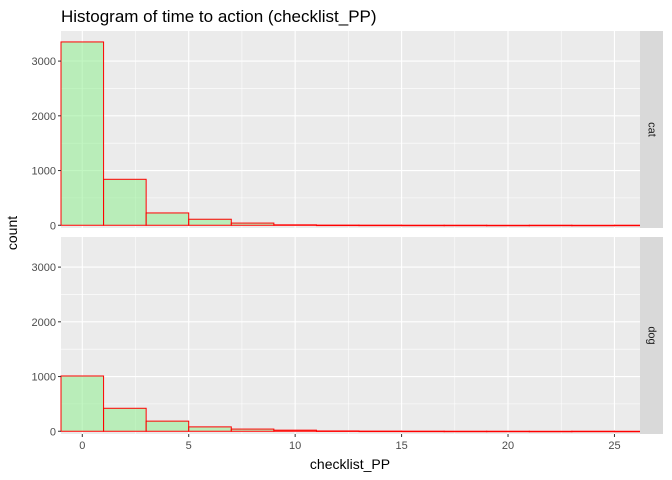 This screenshot has width=672, height=480. What do you see at coordinates (295, 446) in the screenshot?
I see `x-tick-label: 10` at bounding box center [295, 446].